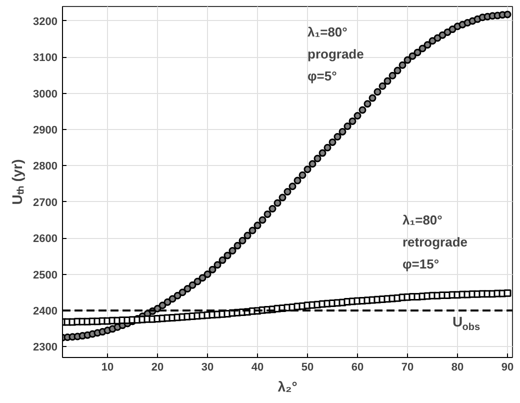  Describe the element at coordinates (45, 311) in the screenshot. I see `y-tick-label: 2400` at that location.